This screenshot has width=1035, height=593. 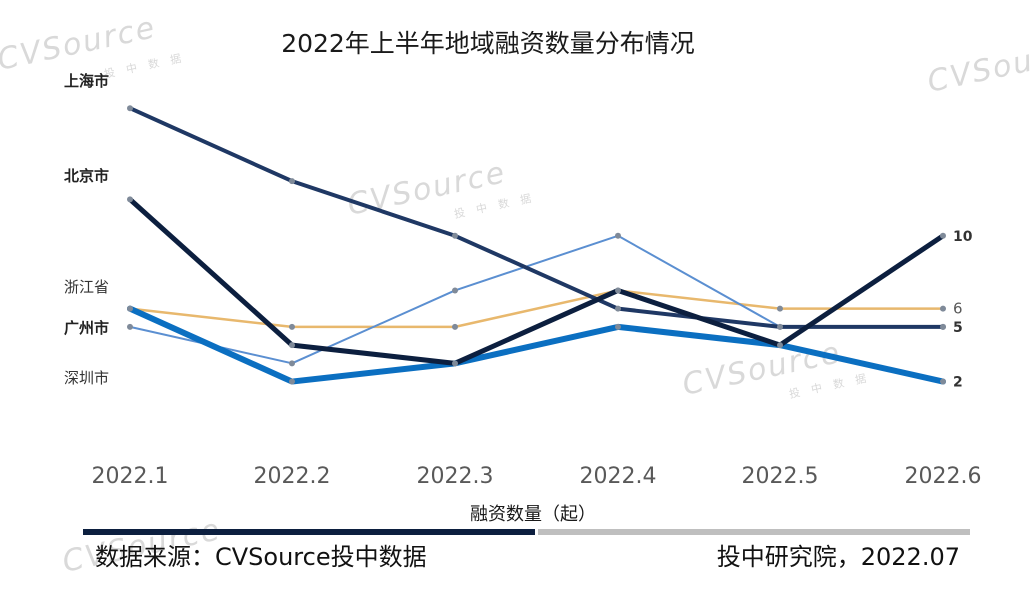 What do you see at coordinates (86, 328) in the screenshot?
I see `series-label-3: 广州市` at bounding box center [86, 328].